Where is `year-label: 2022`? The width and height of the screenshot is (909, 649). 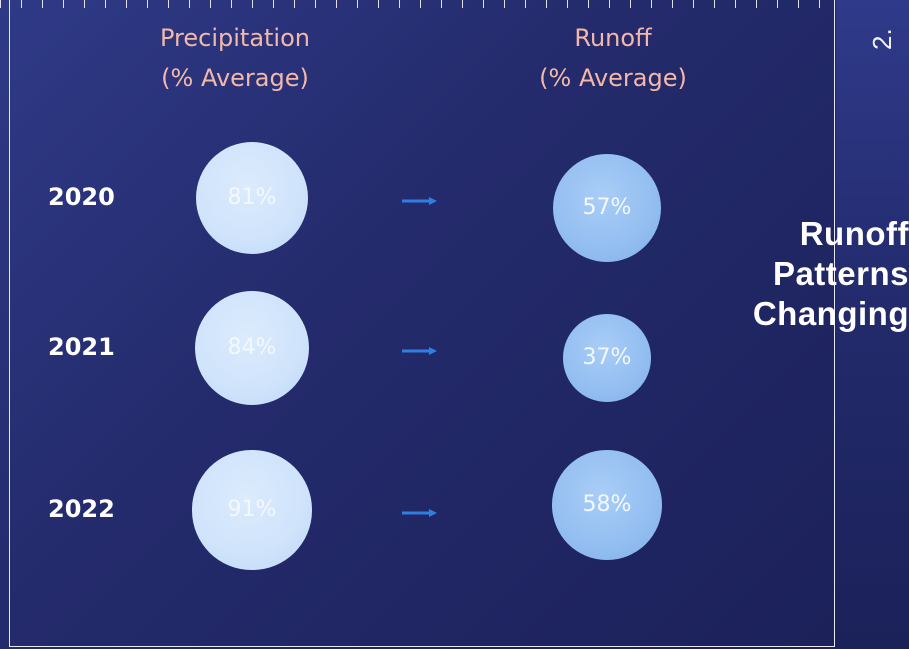
year-label: 2022 is located at coordinates (81, 509).